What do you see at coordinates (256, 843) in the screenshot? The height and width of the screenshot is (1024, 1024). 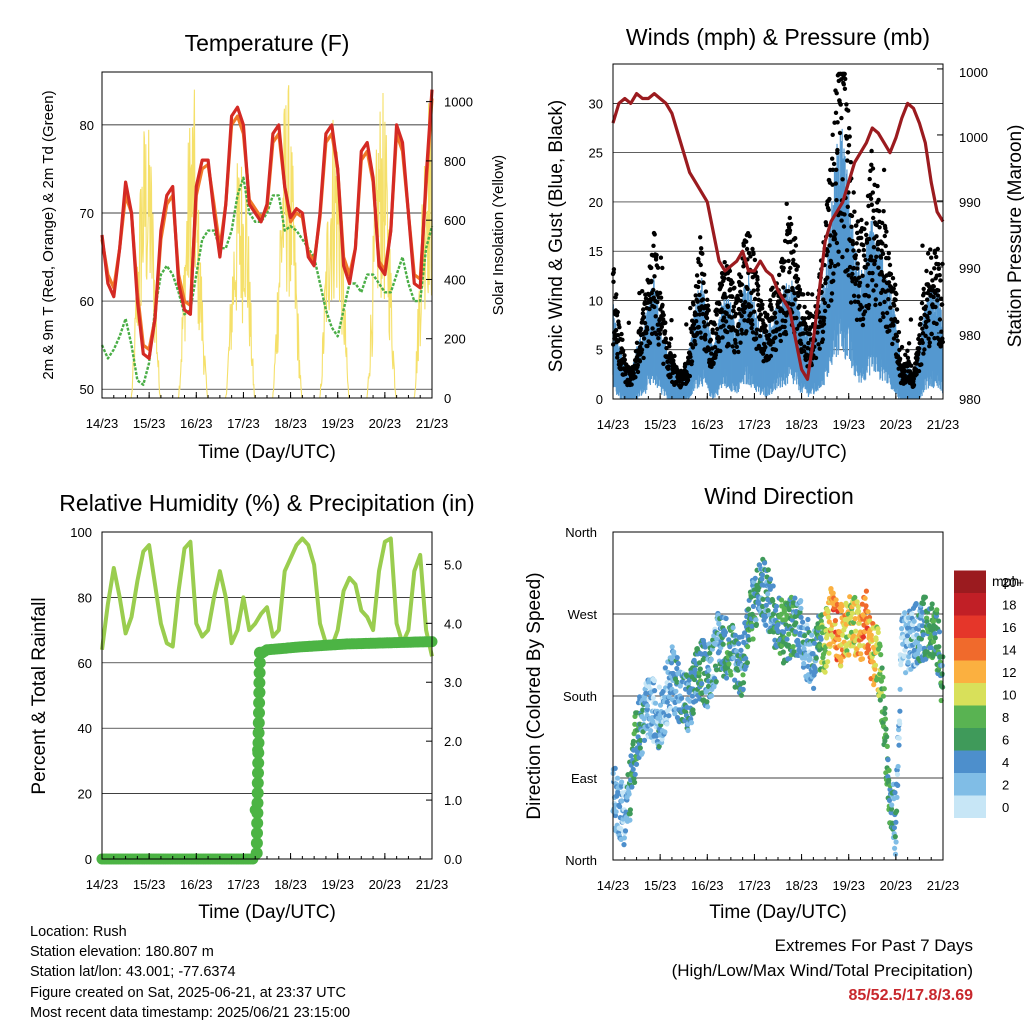 I see `rain-point` at bounding box center [256, 843].